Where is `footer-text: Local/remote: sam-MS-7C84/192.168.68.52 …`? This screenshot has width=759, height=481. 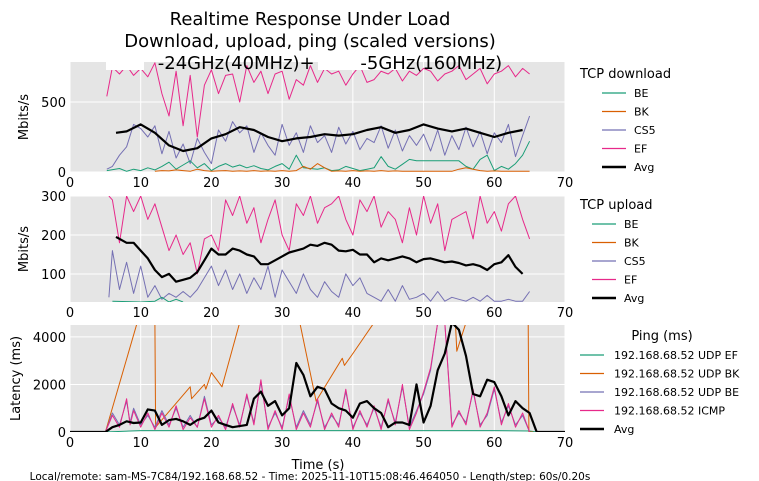 footer-text: Local/remote: sam-MS-7C84/192.168.68.52 … is located at coordinates (310, 476).